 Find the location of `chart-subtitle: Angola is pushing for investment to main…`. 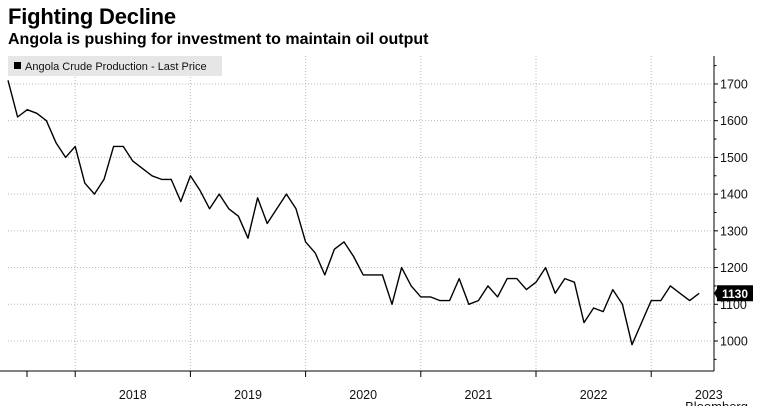

chart-subtitle: Angola is pushing for investment to main… is located at coordinates (218, 39).